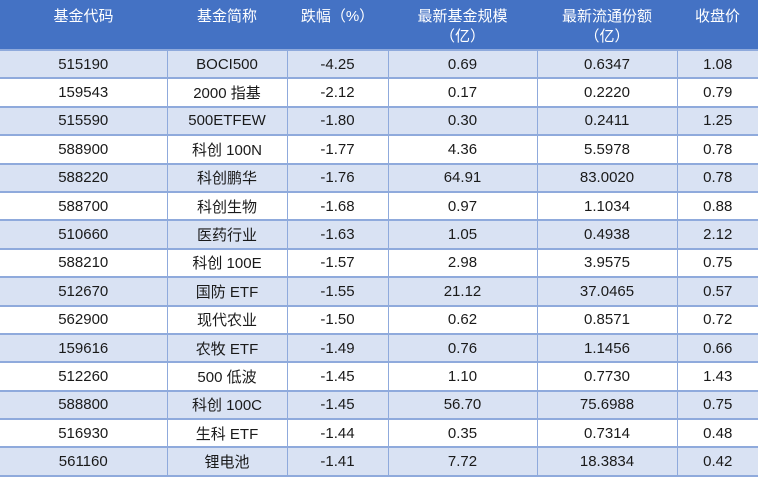  I want to click on cell-fund-scale: 1.10, so click(462, 376).